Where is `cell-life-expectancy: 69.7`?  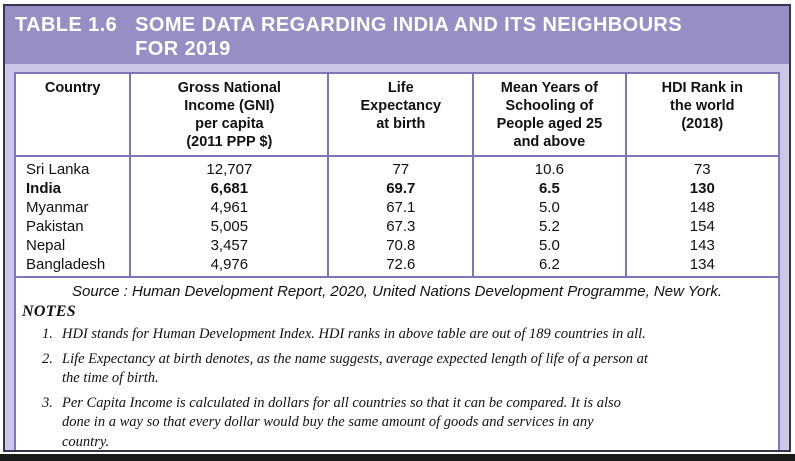 cell-life-expectancy: 69.7 is located at coordinates (400, 188).